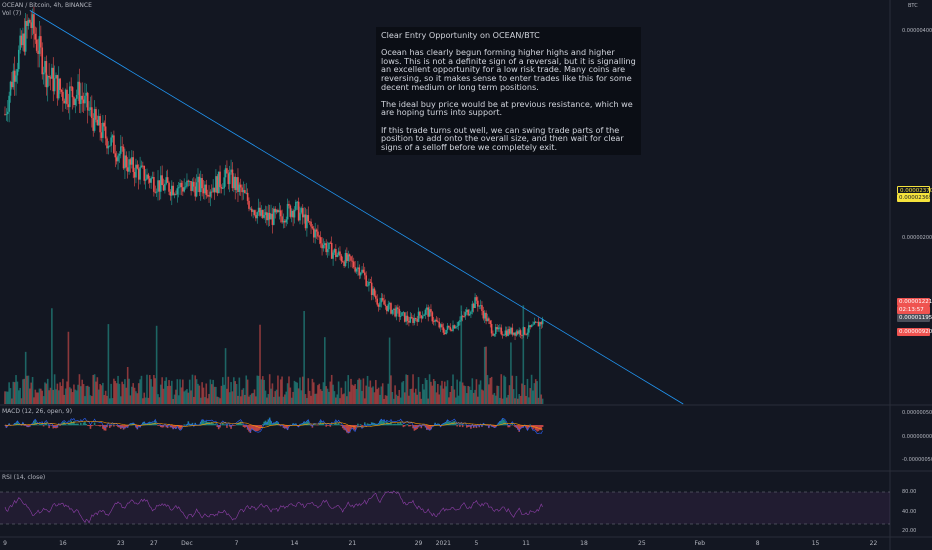 The height and width of the screenshot is (550, 932). I want to click on symbol-label: OCEAN / Bitcoin, 4h, BINANCE, so click(47, 5).